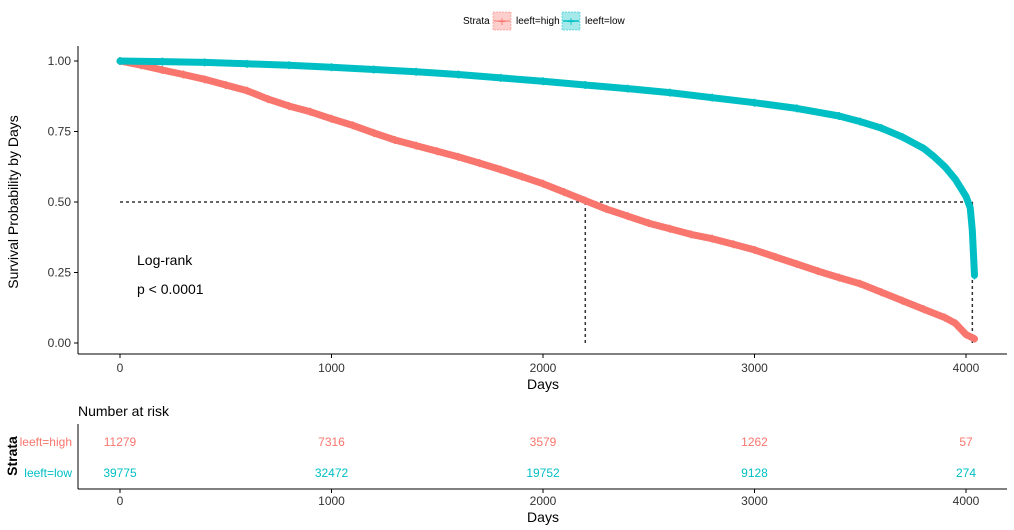  Describe the element at coordinates (331, 501) in the screenshot. I see `risk-x-tick-label: 1000` at that location.